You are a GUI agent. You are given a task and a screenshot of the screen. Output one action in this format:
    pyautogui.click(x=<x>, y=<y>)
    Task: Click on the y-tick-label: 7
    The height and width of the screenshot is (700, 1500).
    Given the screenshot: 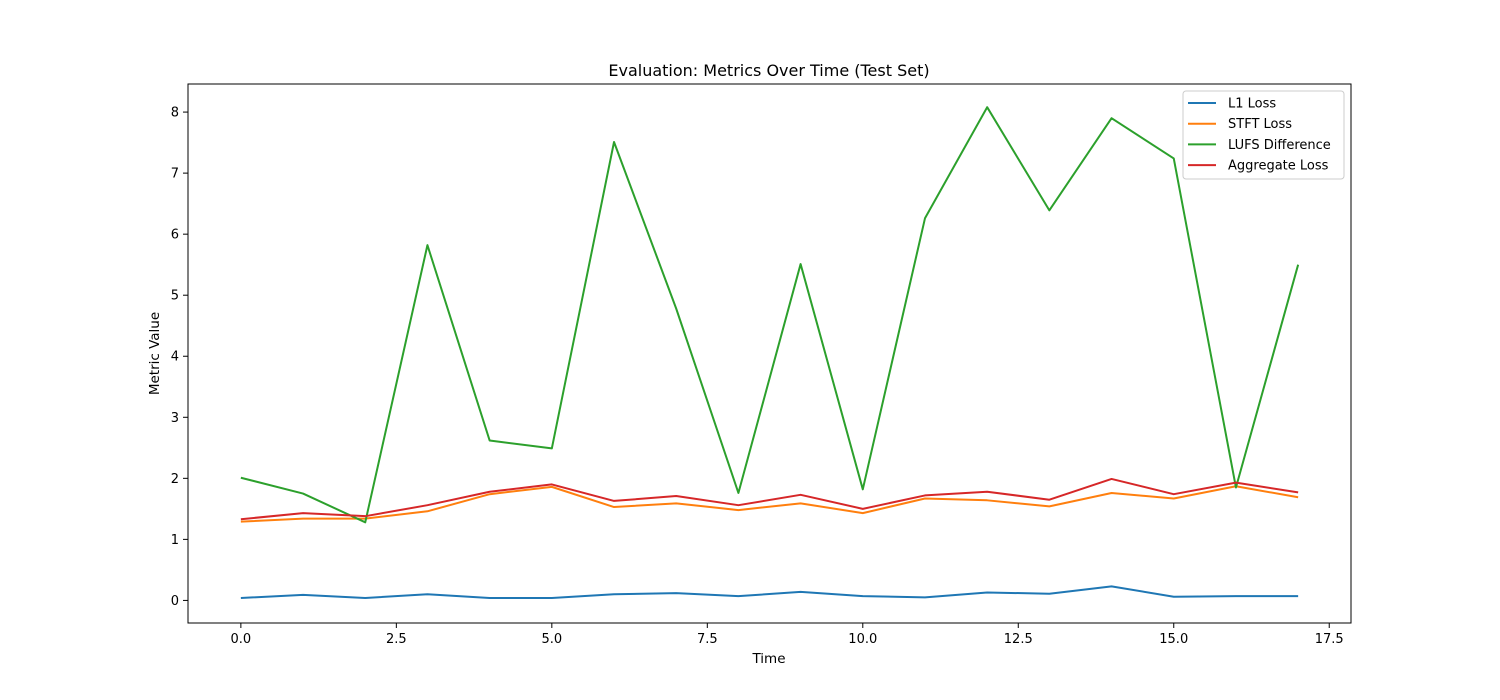 What is the action you would take?
    pyautogui.click(x=175, y=174)
    